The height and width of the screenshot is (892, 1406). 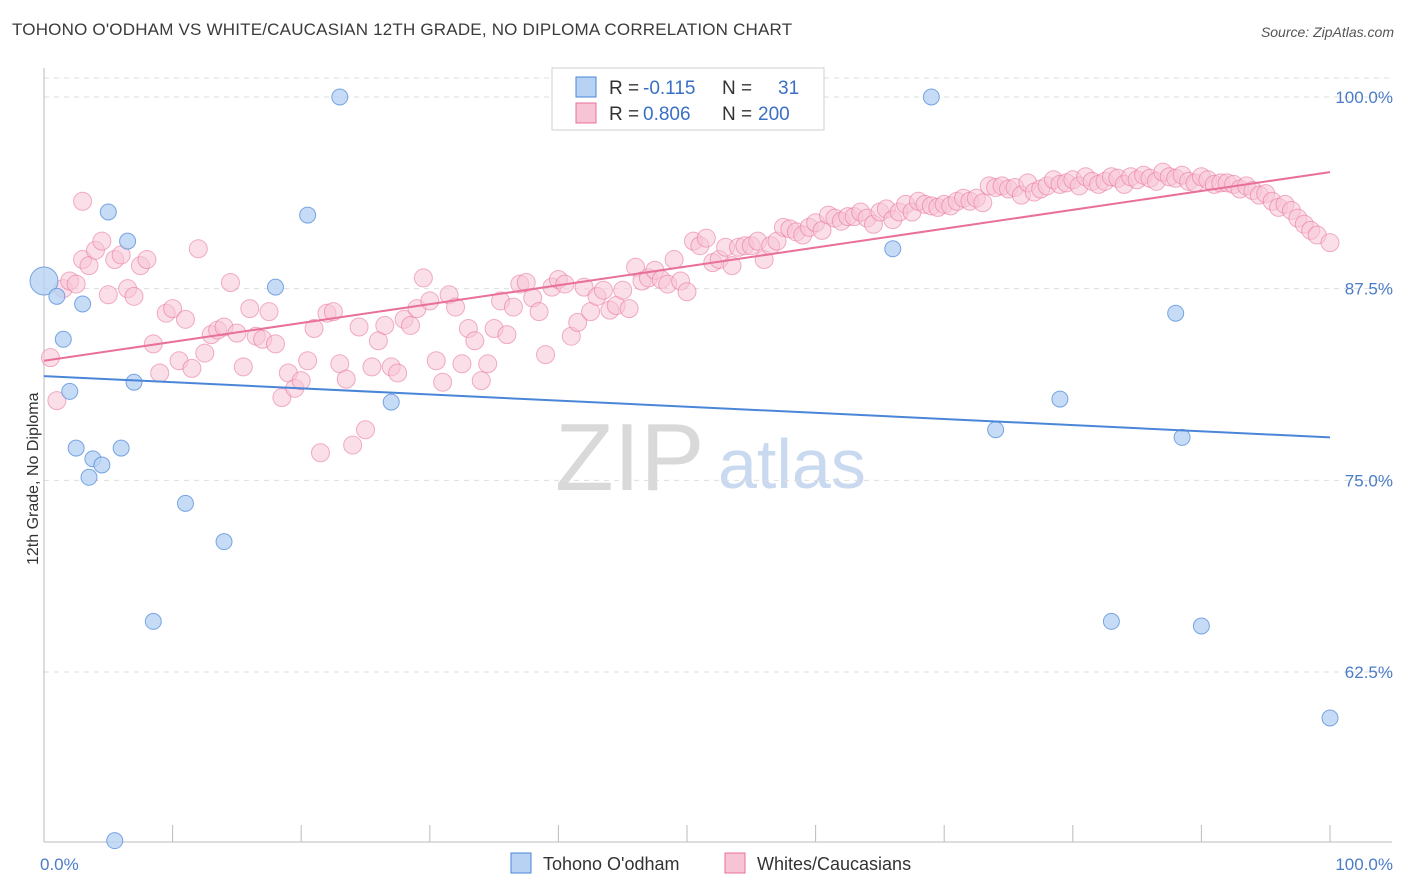 I want to click on y-tick-label-3: 100.0%, so click(x=1364, y=97).